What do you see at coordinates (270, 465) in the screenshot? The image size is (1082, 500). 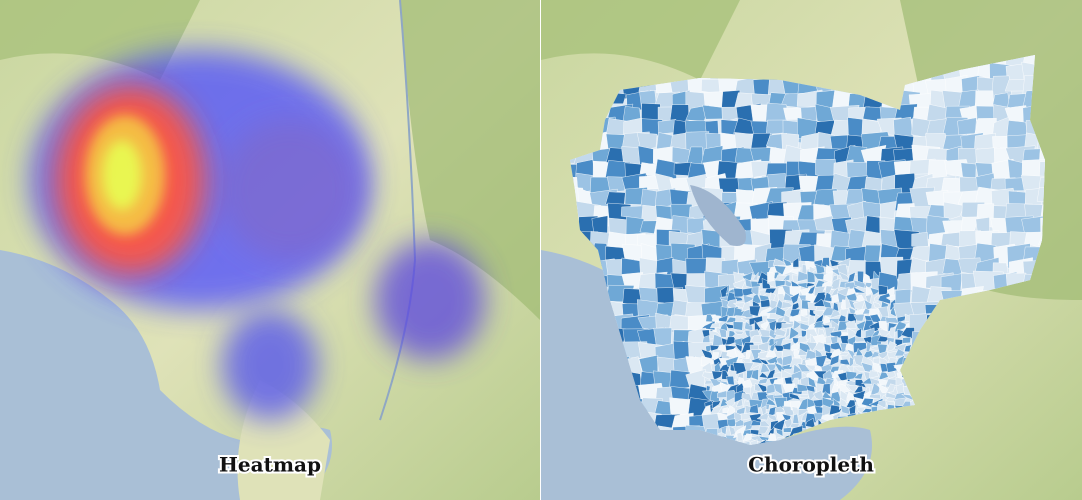 I see `panel-label: Heatmap` at bounding box center [270, 465].